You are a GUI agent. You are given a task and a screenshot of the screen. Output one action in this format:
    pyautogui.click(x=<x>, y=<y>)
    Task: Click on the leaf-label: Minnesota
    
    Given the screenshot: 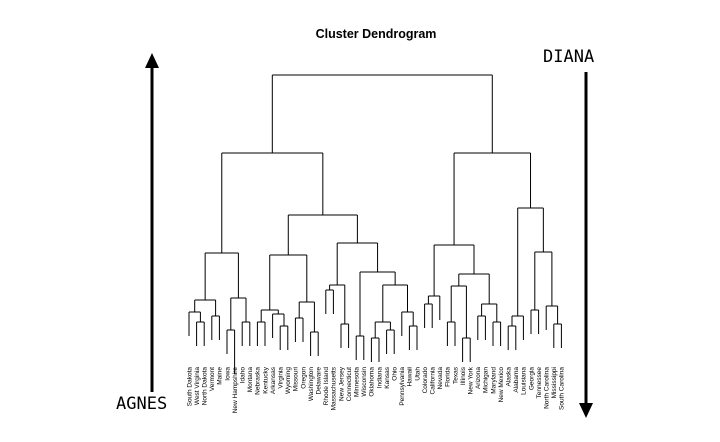 What is the action you would take?
    pyautogui.click(x=357, y=382)
    